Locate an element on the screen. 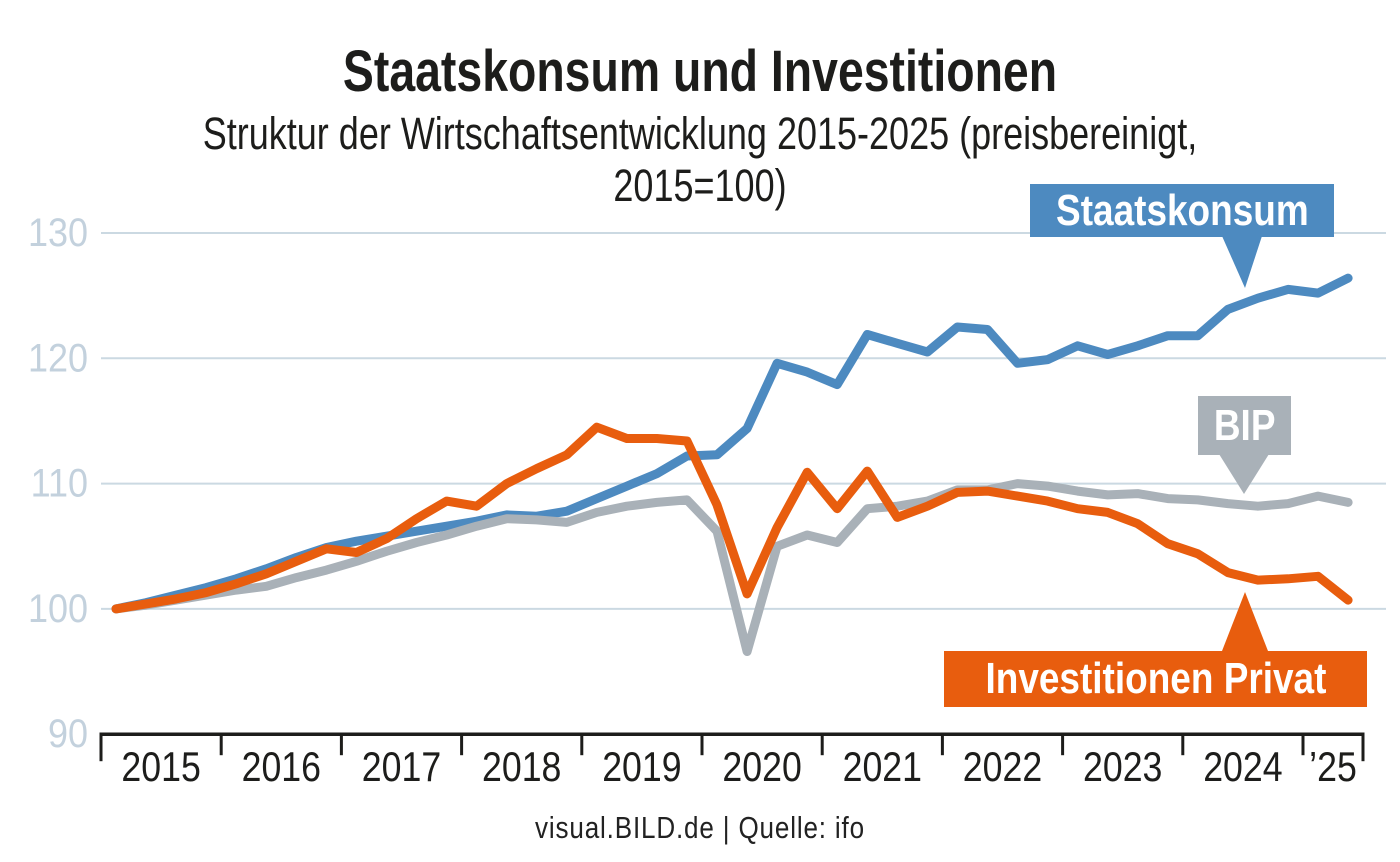 The width and height of the screenshot is (1400, 862). callout-investitionen-privat: Investitionen Privat is located at coordinates (1155, 679).